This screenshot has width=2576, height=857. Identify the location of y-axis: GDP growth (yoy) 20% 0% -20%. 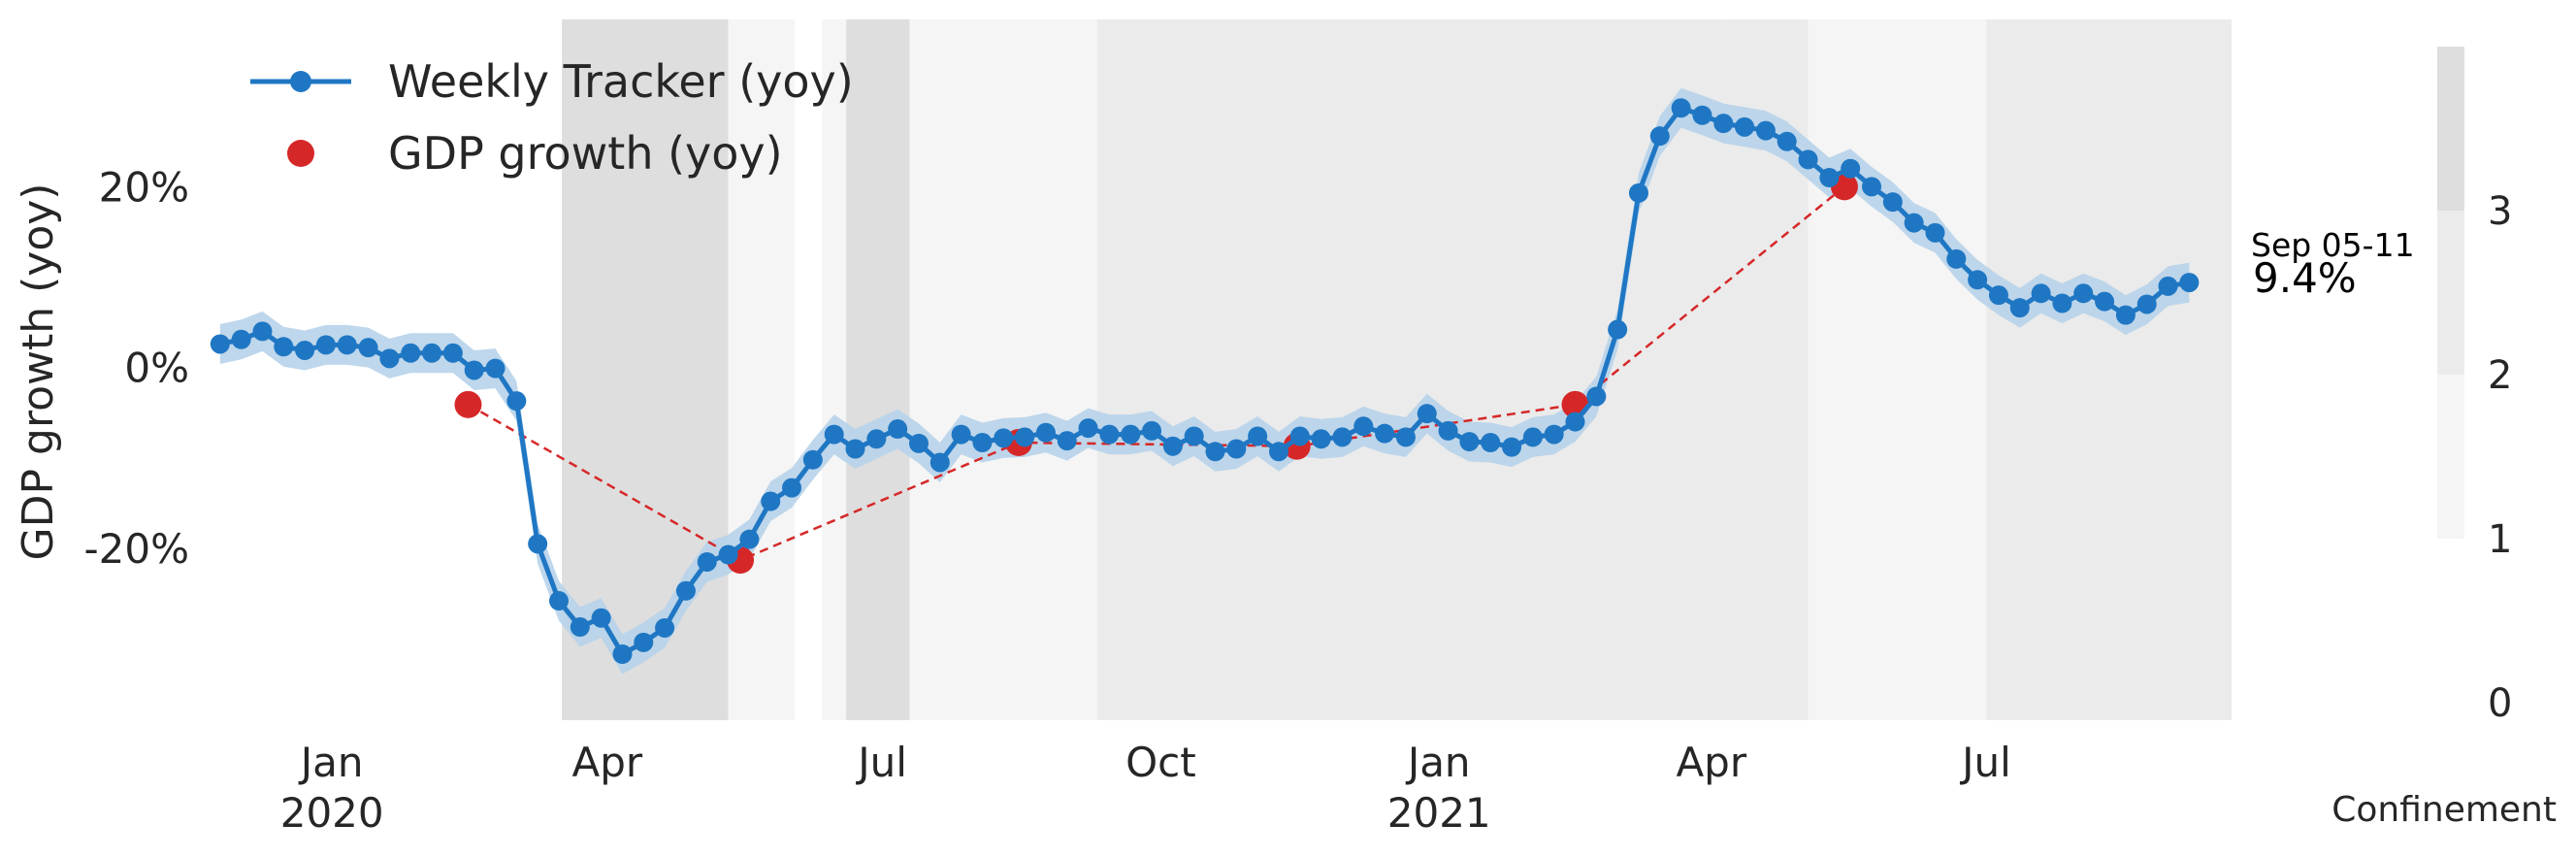
(101, 368).